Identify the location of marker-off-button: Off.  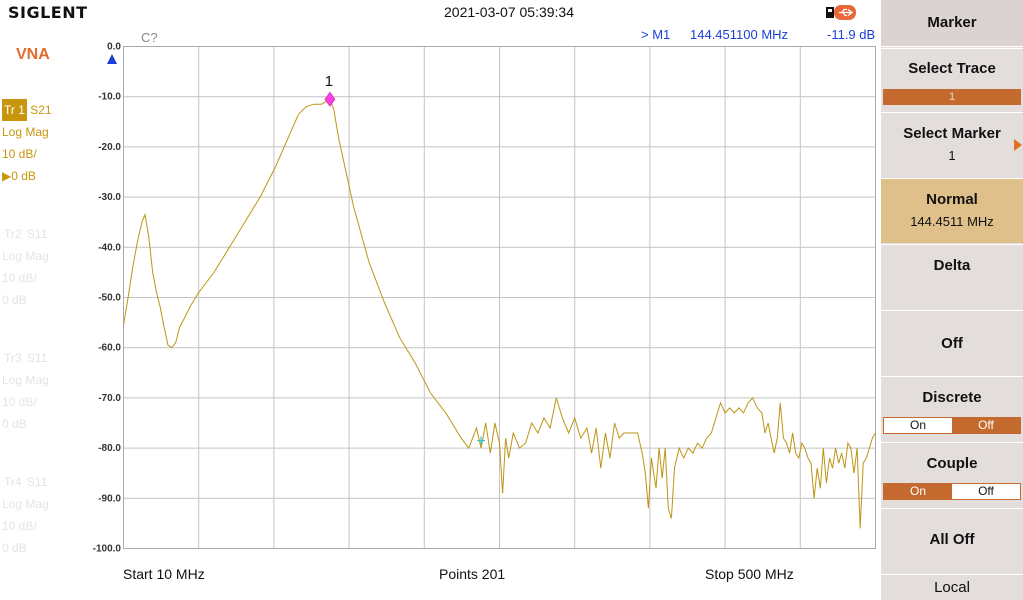
(952, 342).